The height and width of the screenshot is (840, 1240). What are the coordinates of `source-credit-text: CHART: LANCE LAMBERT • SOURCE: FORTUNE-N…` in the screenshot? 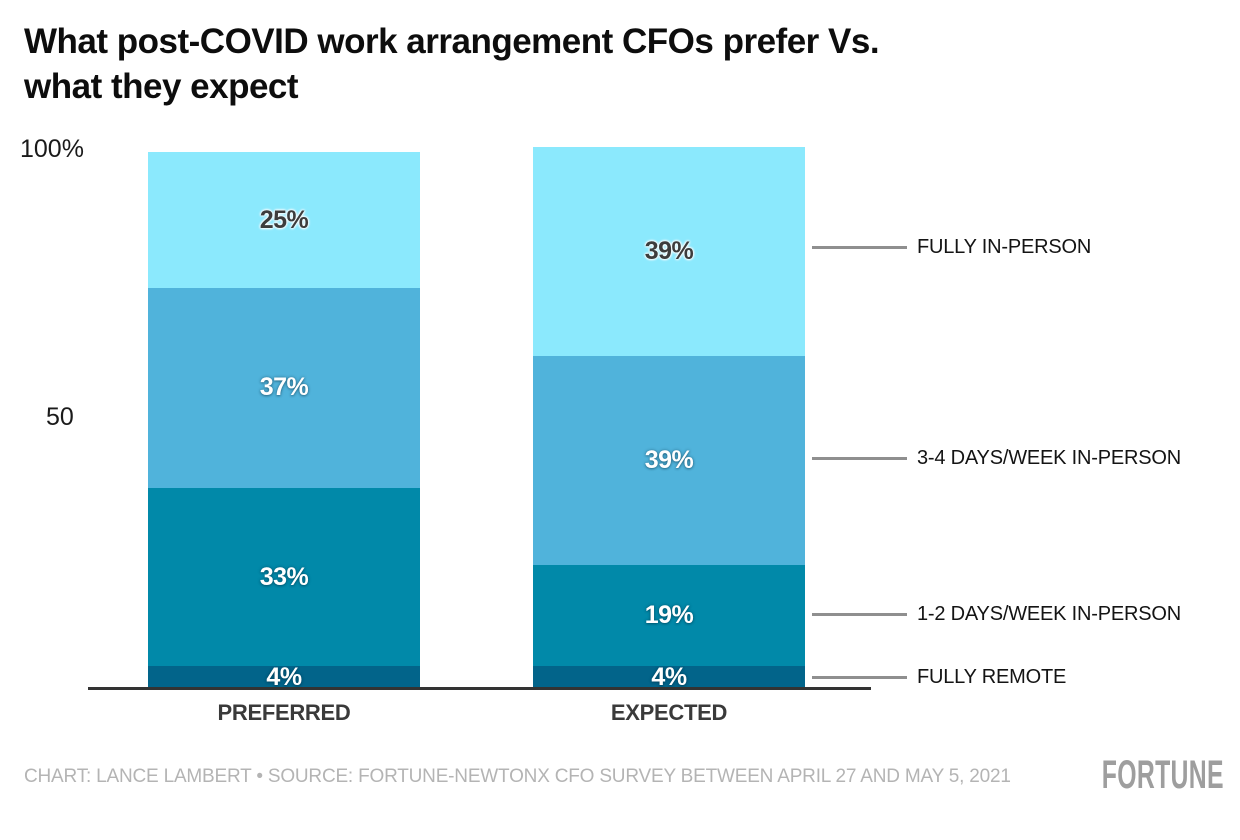 It's located at (517, 776).